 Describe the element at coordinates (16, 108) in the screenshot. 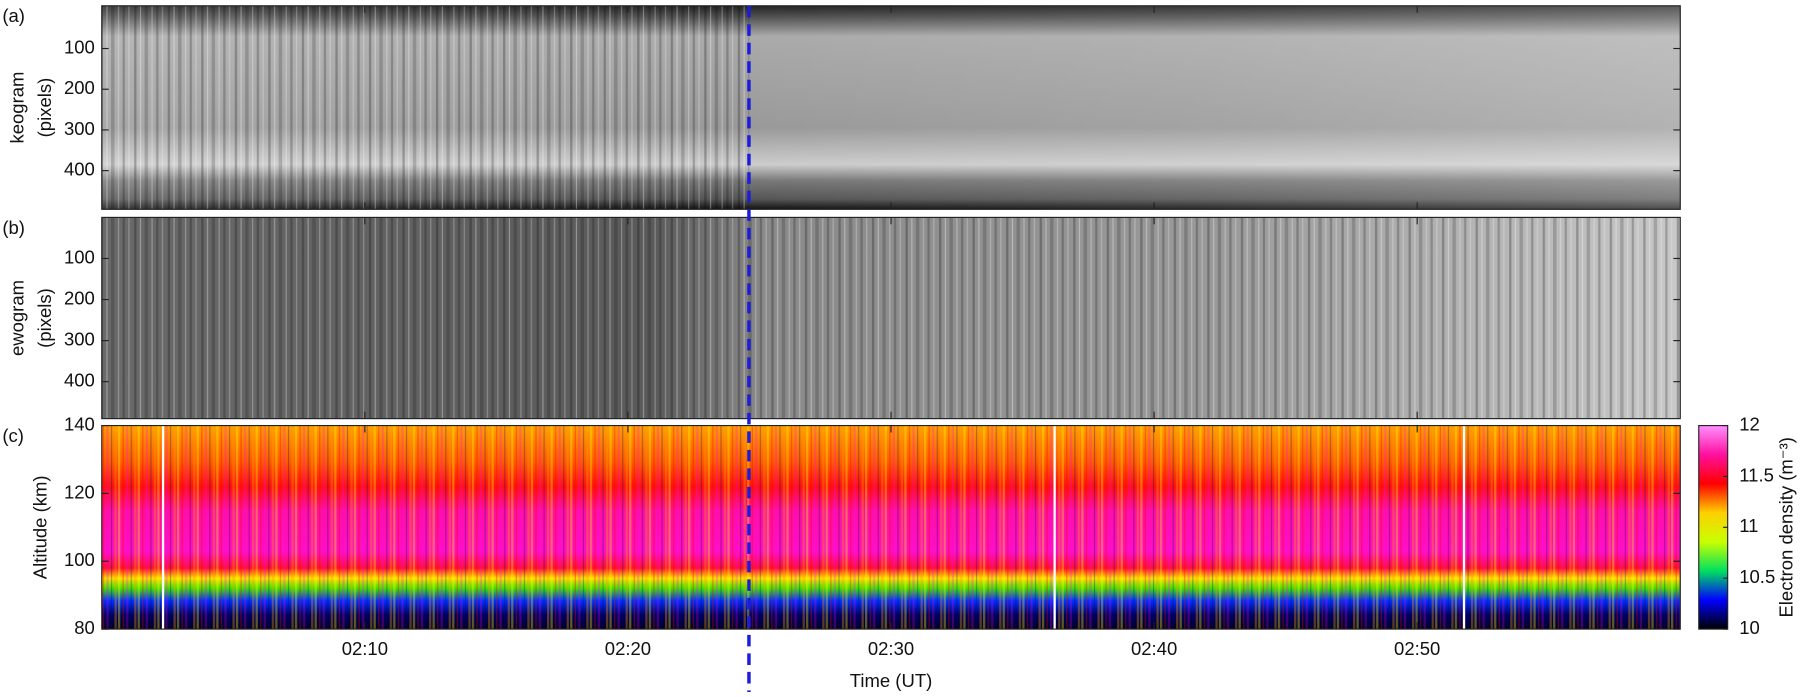

I see `y-axis-label: keogram` at that location.